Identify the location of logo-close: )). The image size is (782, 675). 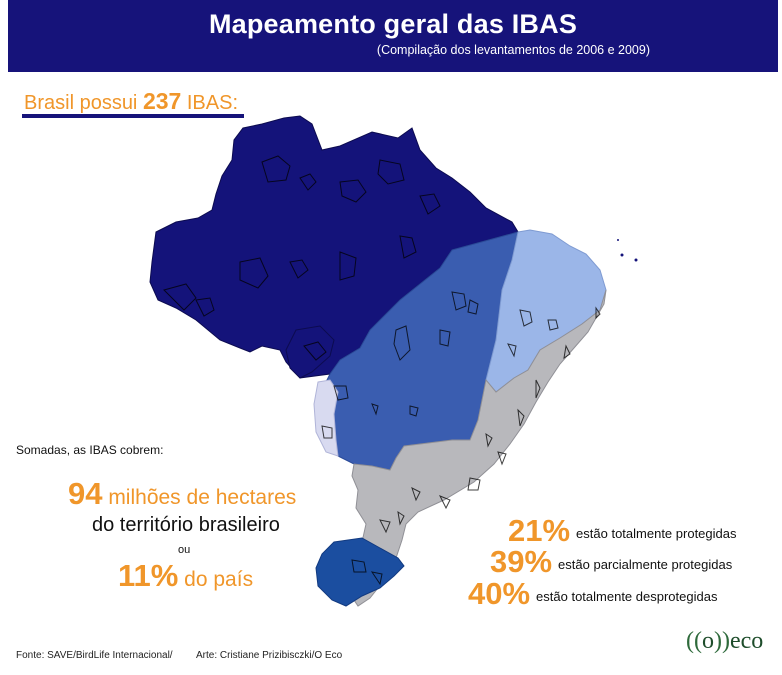
(721, 641).